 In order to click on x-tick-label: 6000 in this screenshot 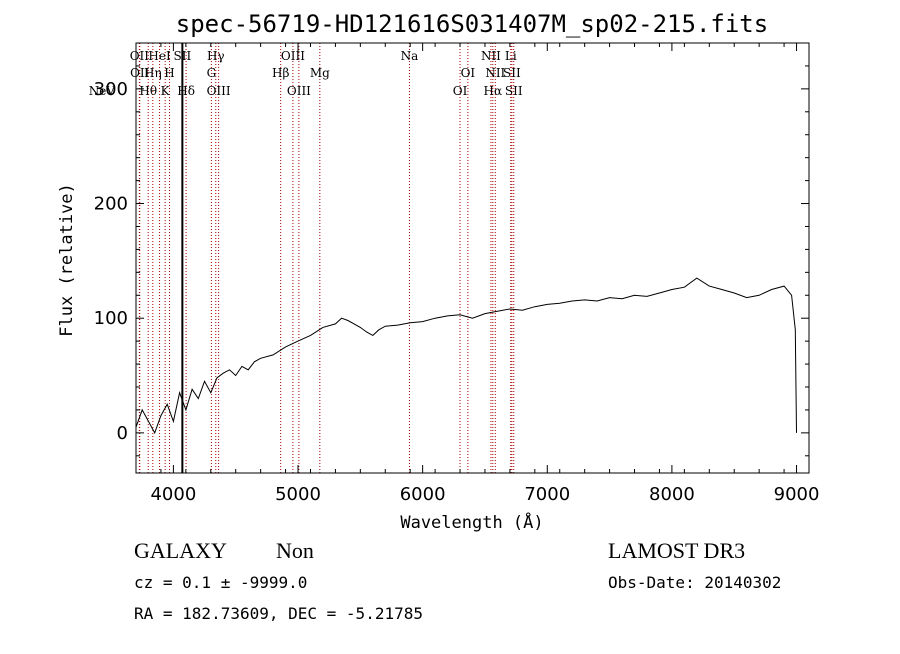, I will do `click(423, 494)`.